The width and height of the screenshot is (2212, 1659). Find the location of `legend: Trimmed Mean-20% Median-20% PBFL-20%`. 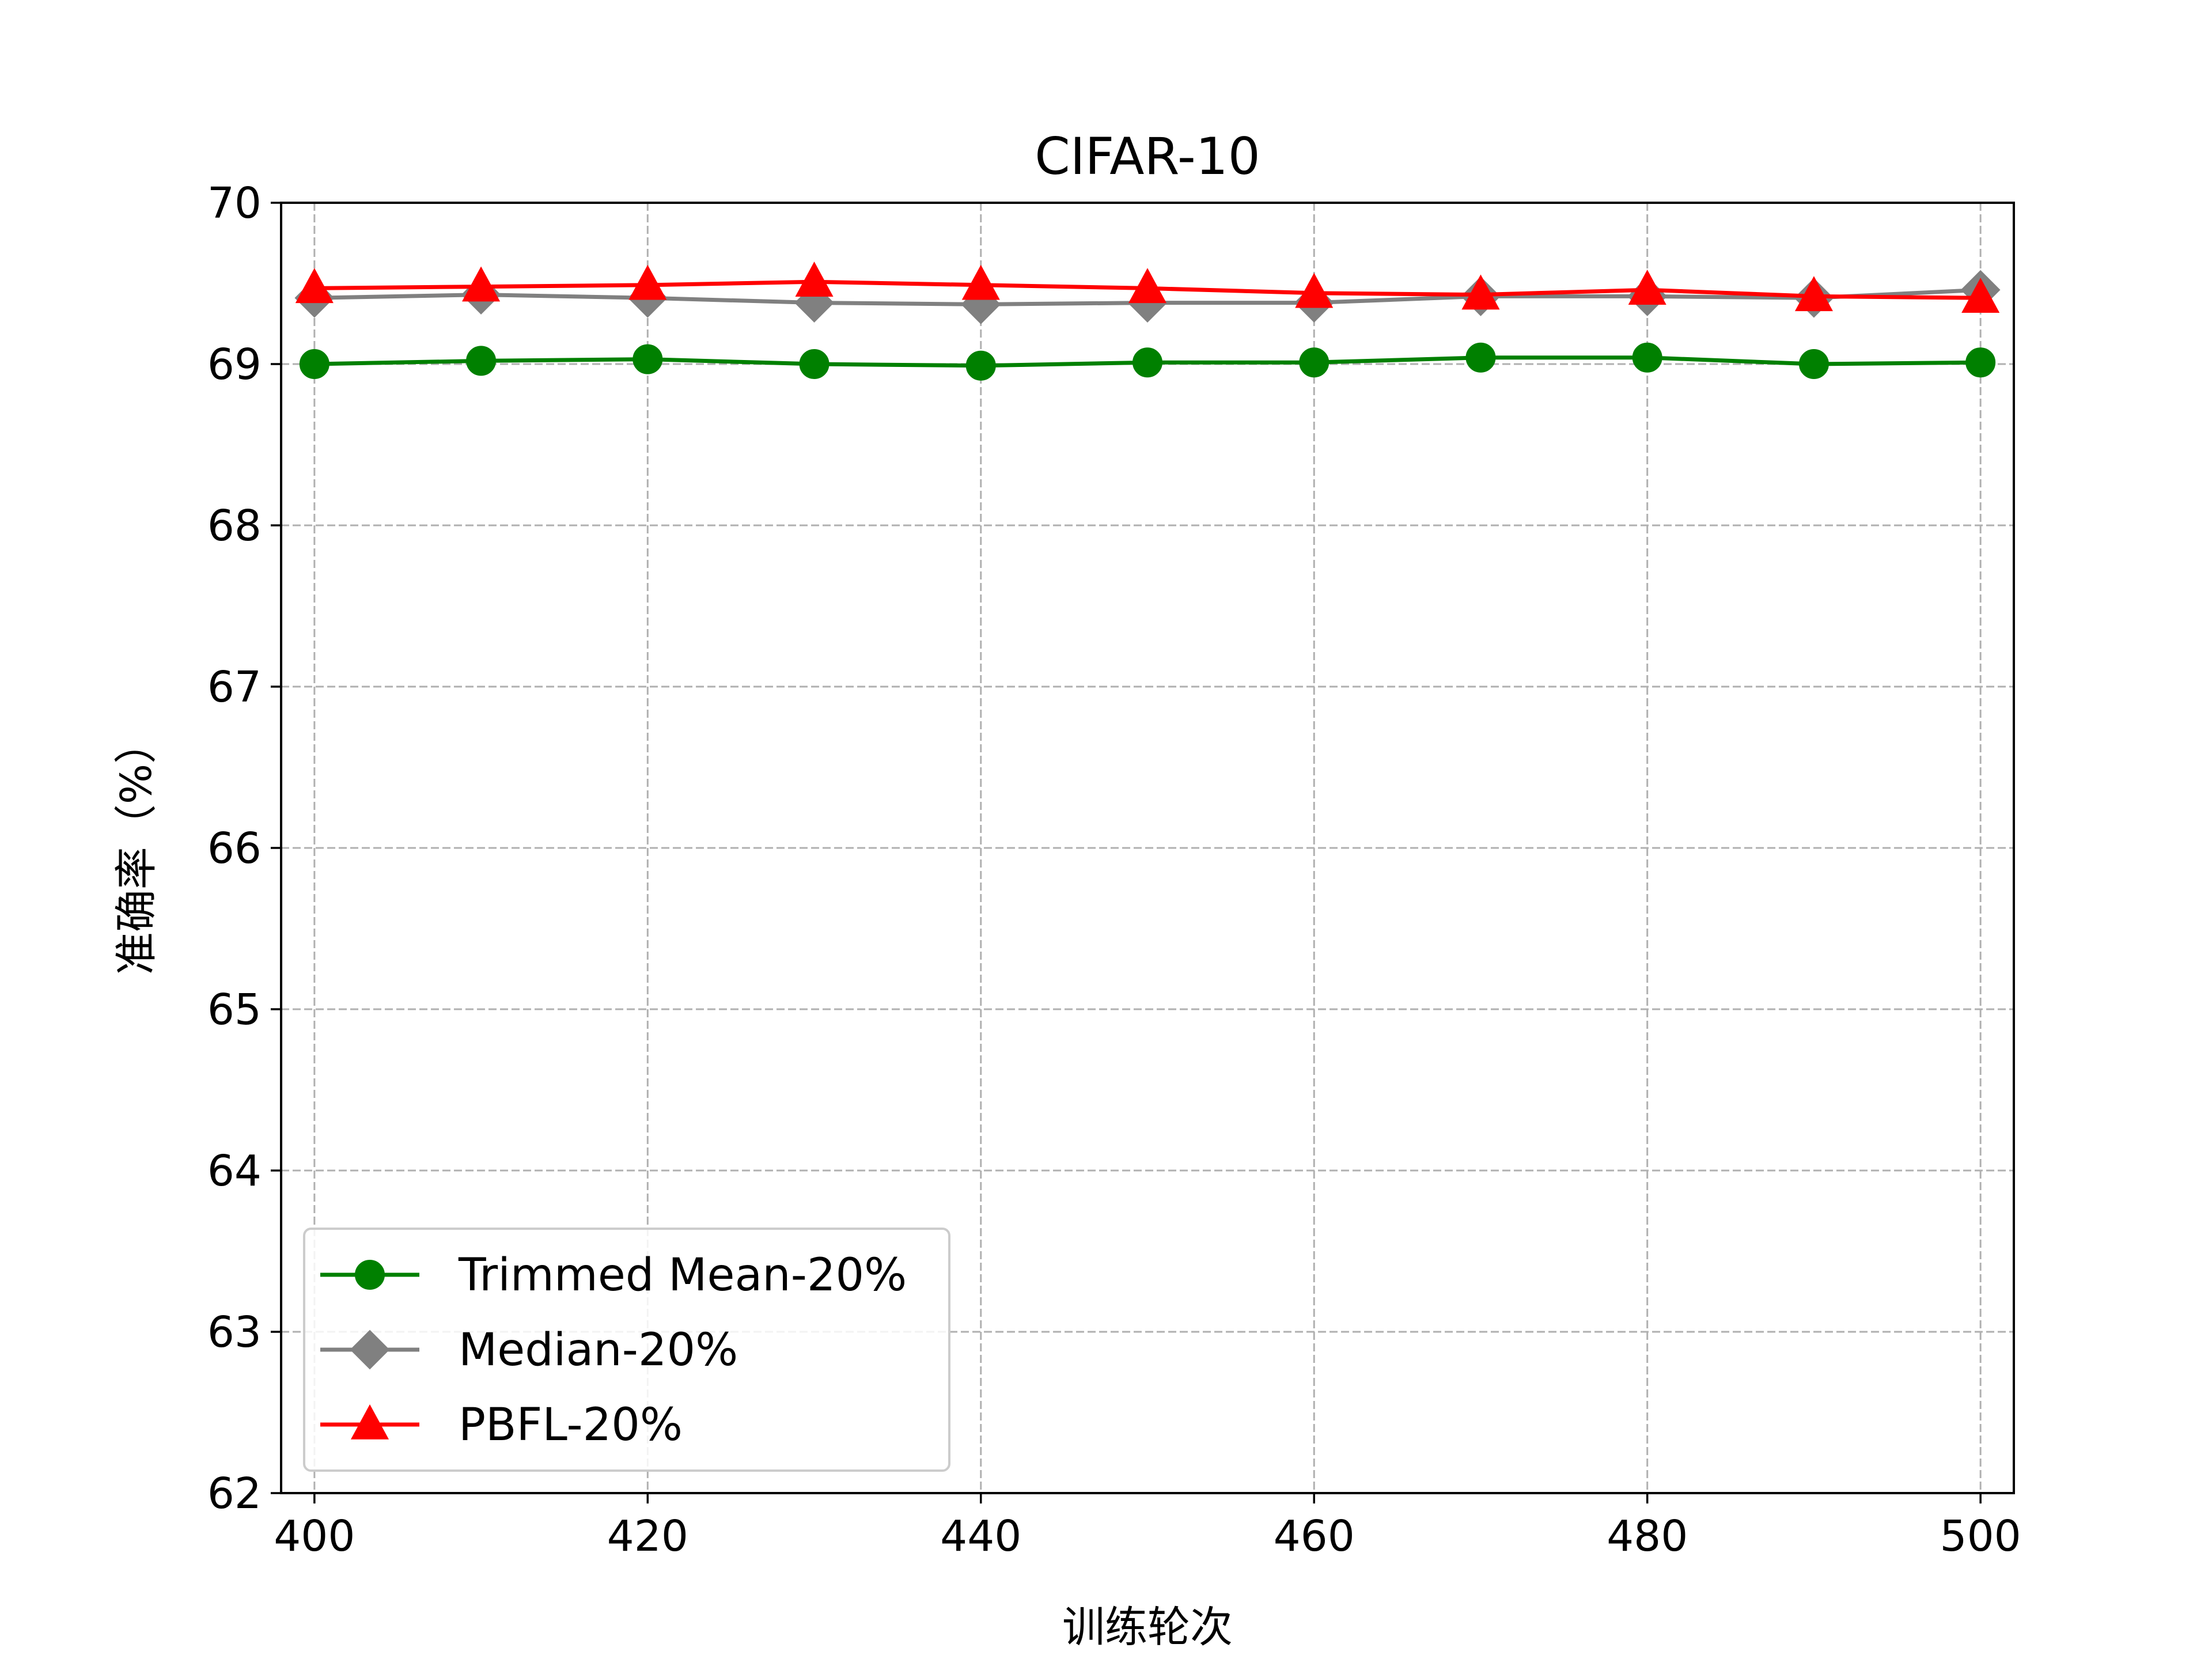

legend: Trimmed Mean-20% Median-20% PBFL-20% is located at coordinates (626, 1350).